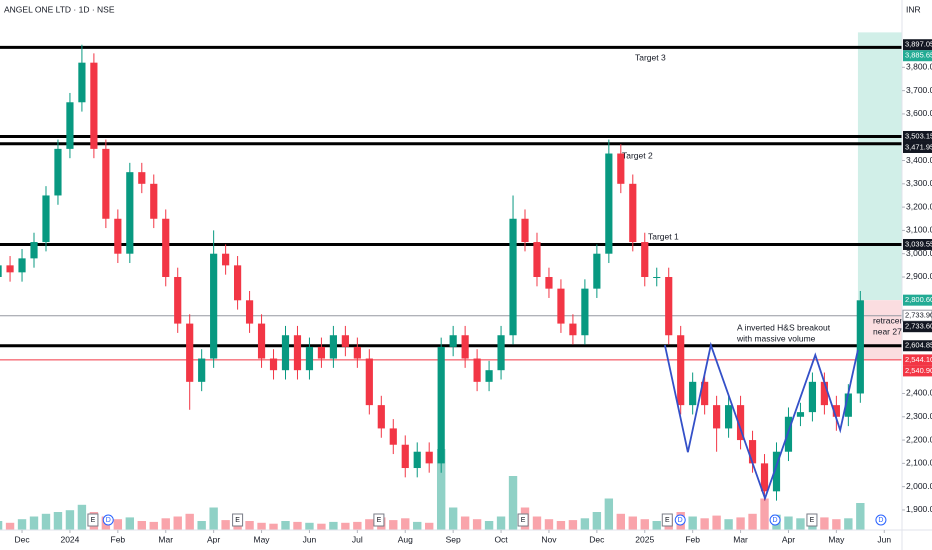 The image size is (932, 550). I want to click on x-tick-label: Feb, so click(692, 539).